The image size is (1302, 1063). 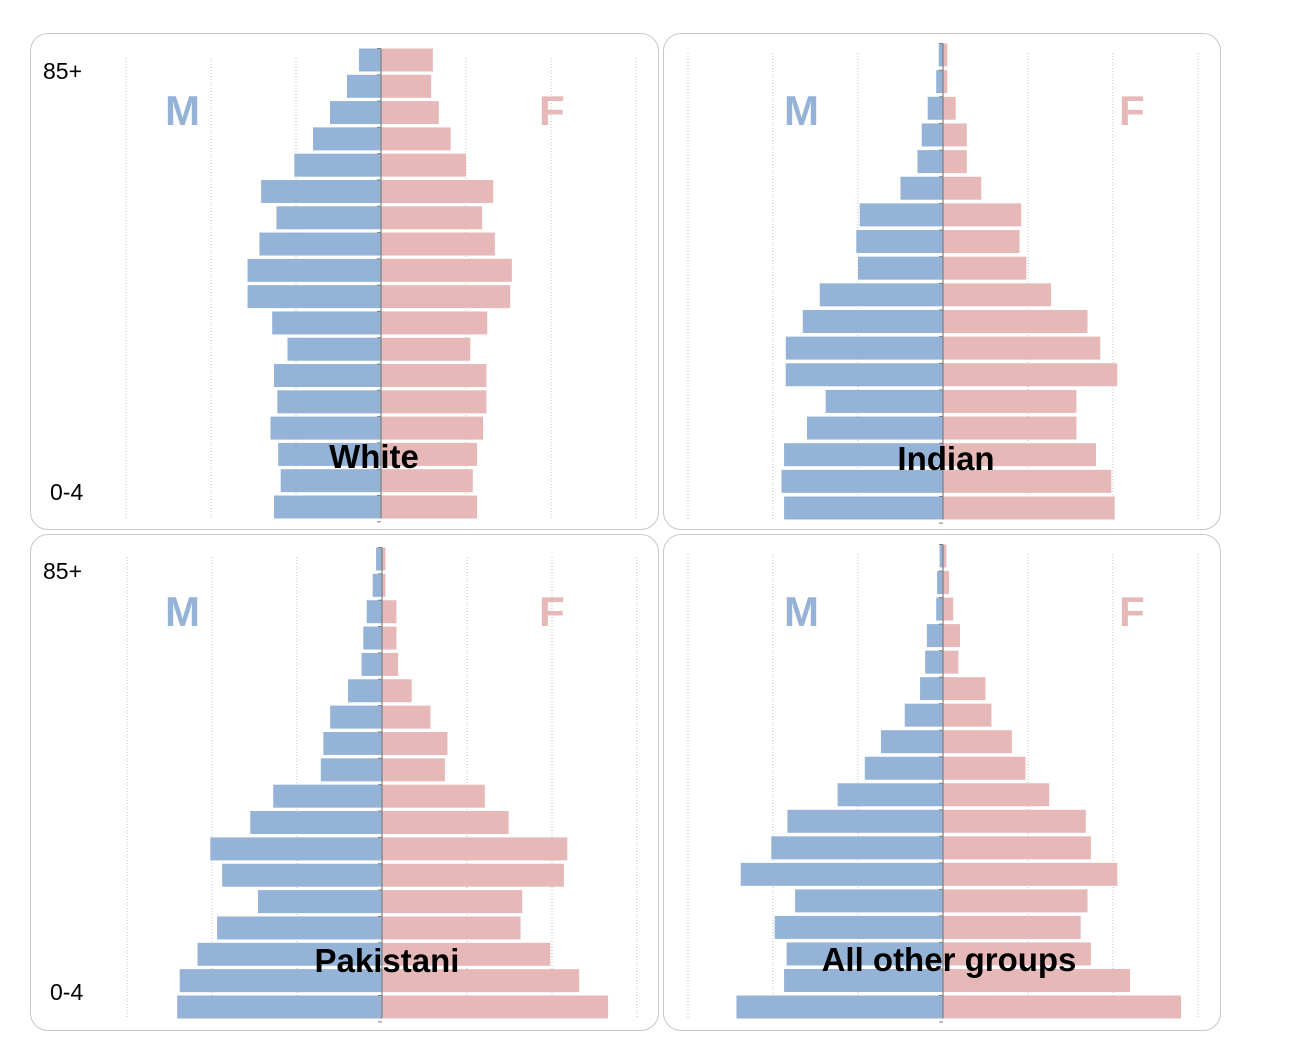 What do you see at coordinates (387, 960) in the screenshot?
I see `panel-title-pakistani: Pakistani` at bounding box center [387, 960].